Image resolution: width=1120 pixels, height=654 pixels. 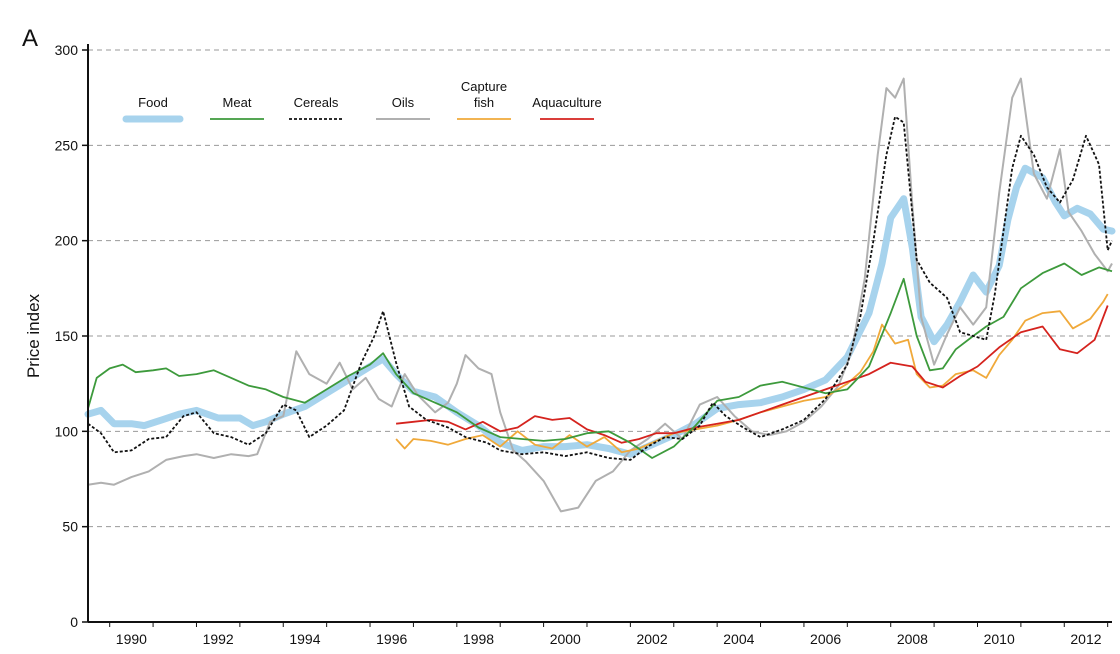 I want to click on x-tick-label: 2002, so click(x=651, y=639).